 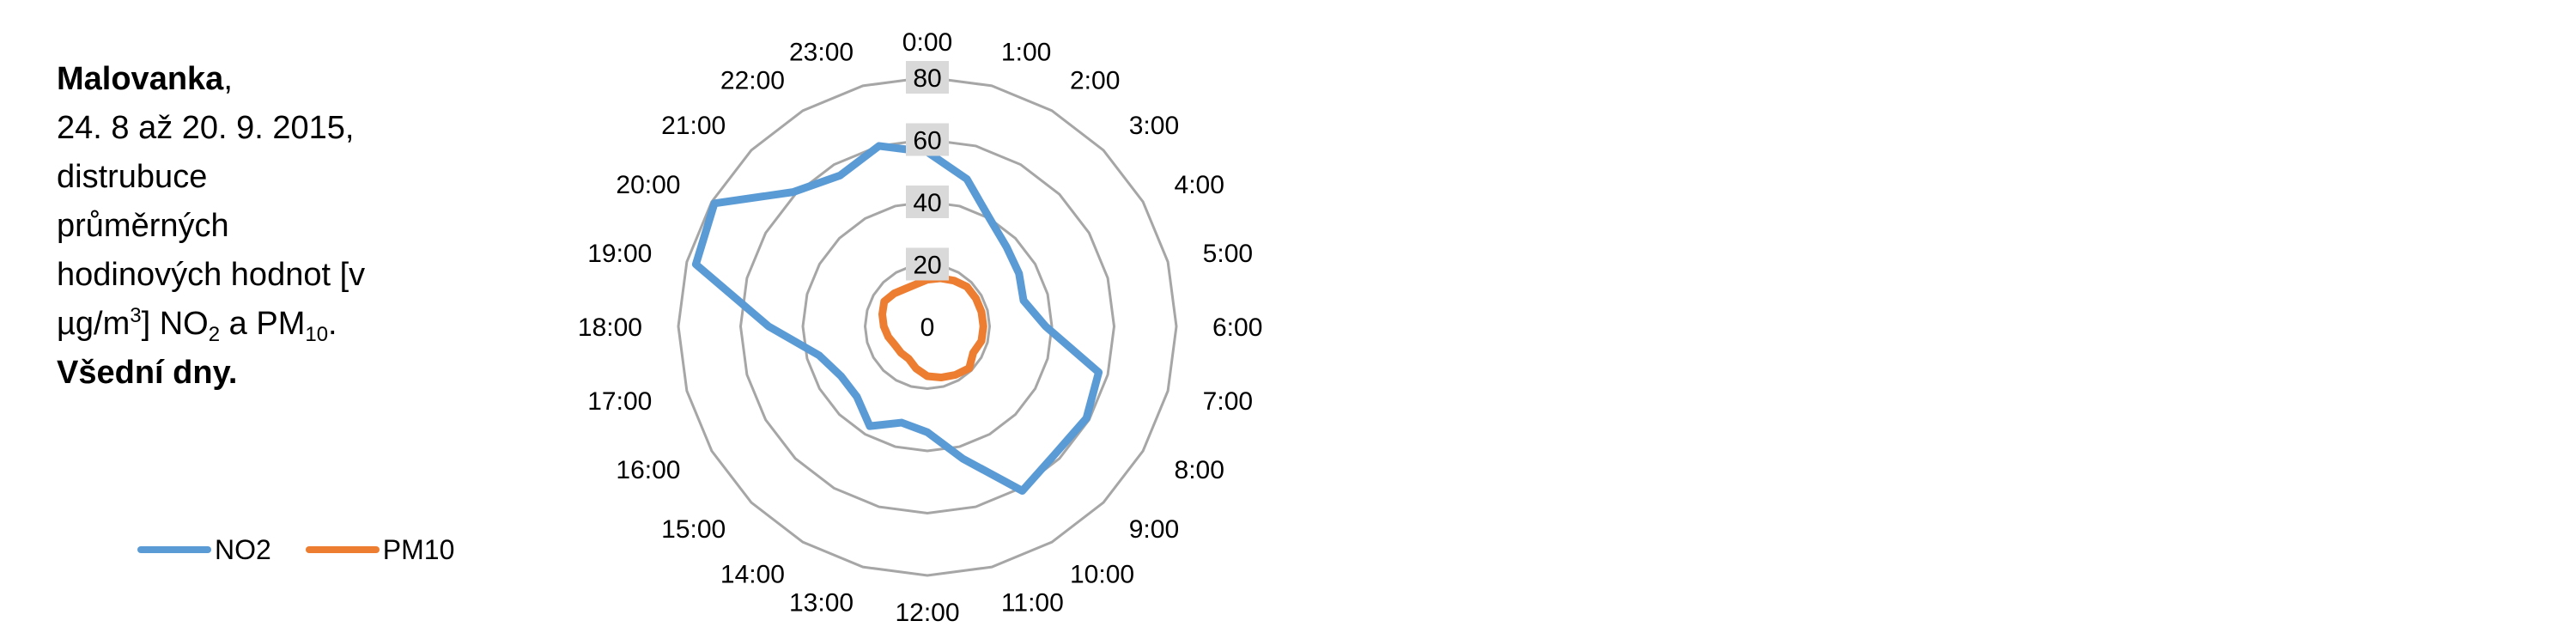 I want to click on caption-no2: ] NO, so click(x=175, y=324).